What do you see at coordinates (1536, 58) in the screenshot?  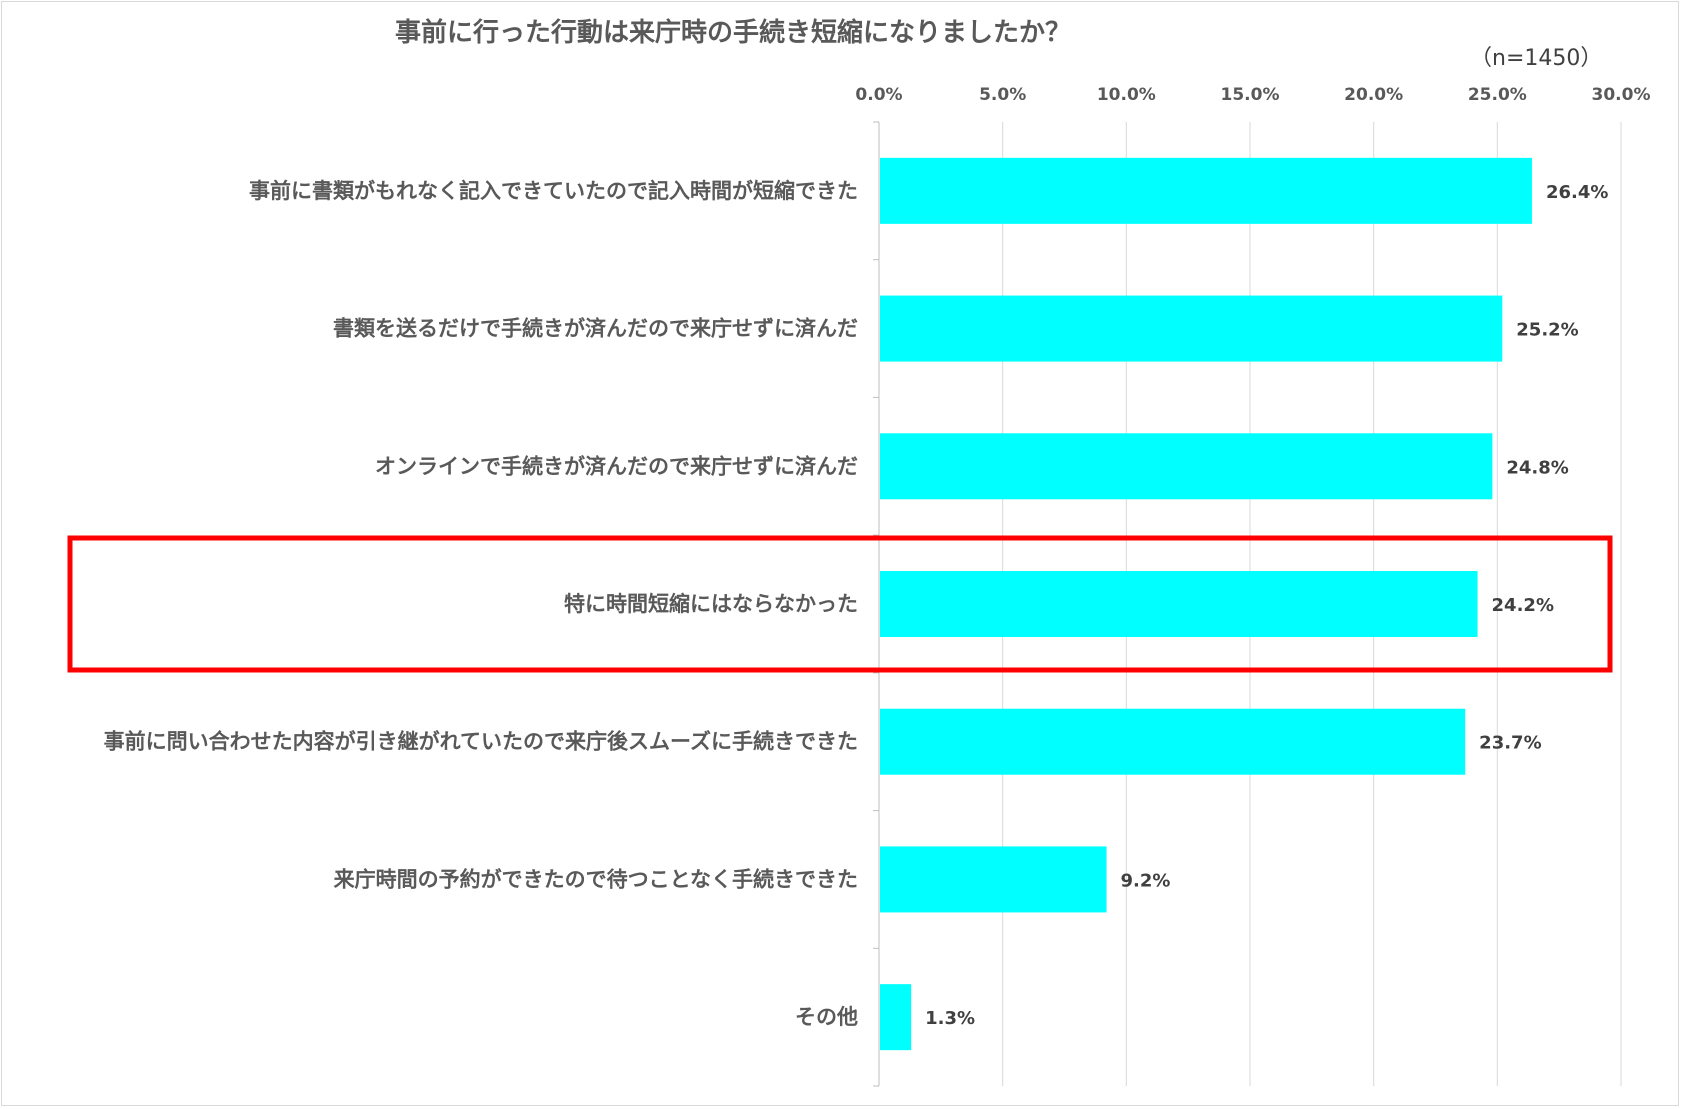 I see `sample-size-label: （n=1450）` at bounding box center [1536, 58].